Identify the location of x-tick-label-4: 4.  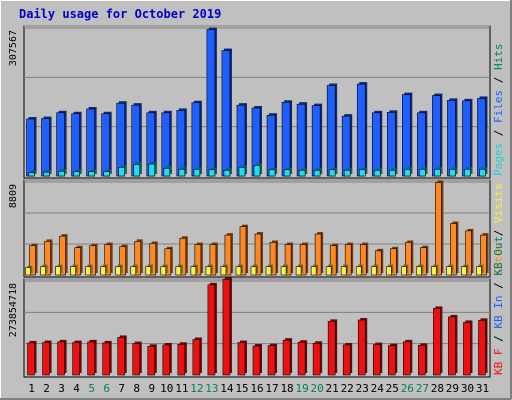
(76, 388).